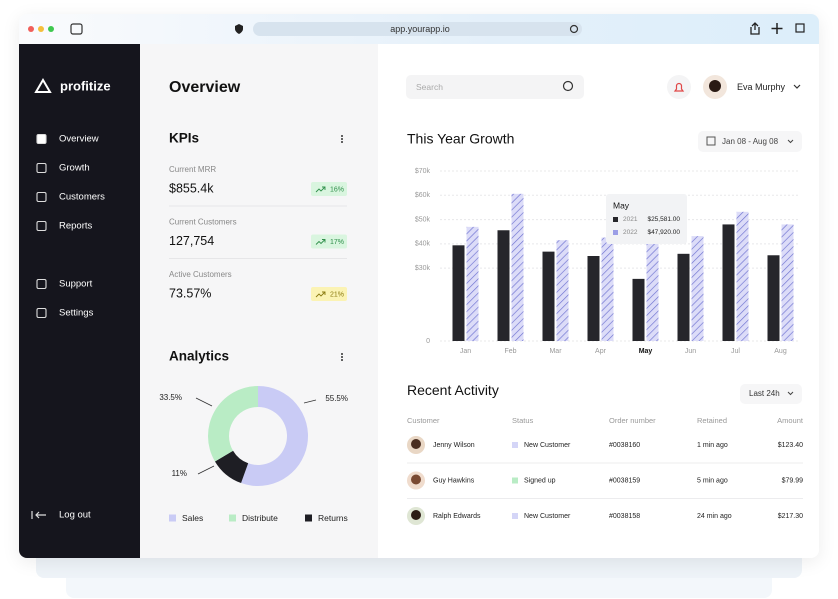 This screenshot has height=599, width=838. What do you see at coordinates (190, 293) in the screenshot?
I see `kpi-value: 73.57%` at bounding box center [190, 293].